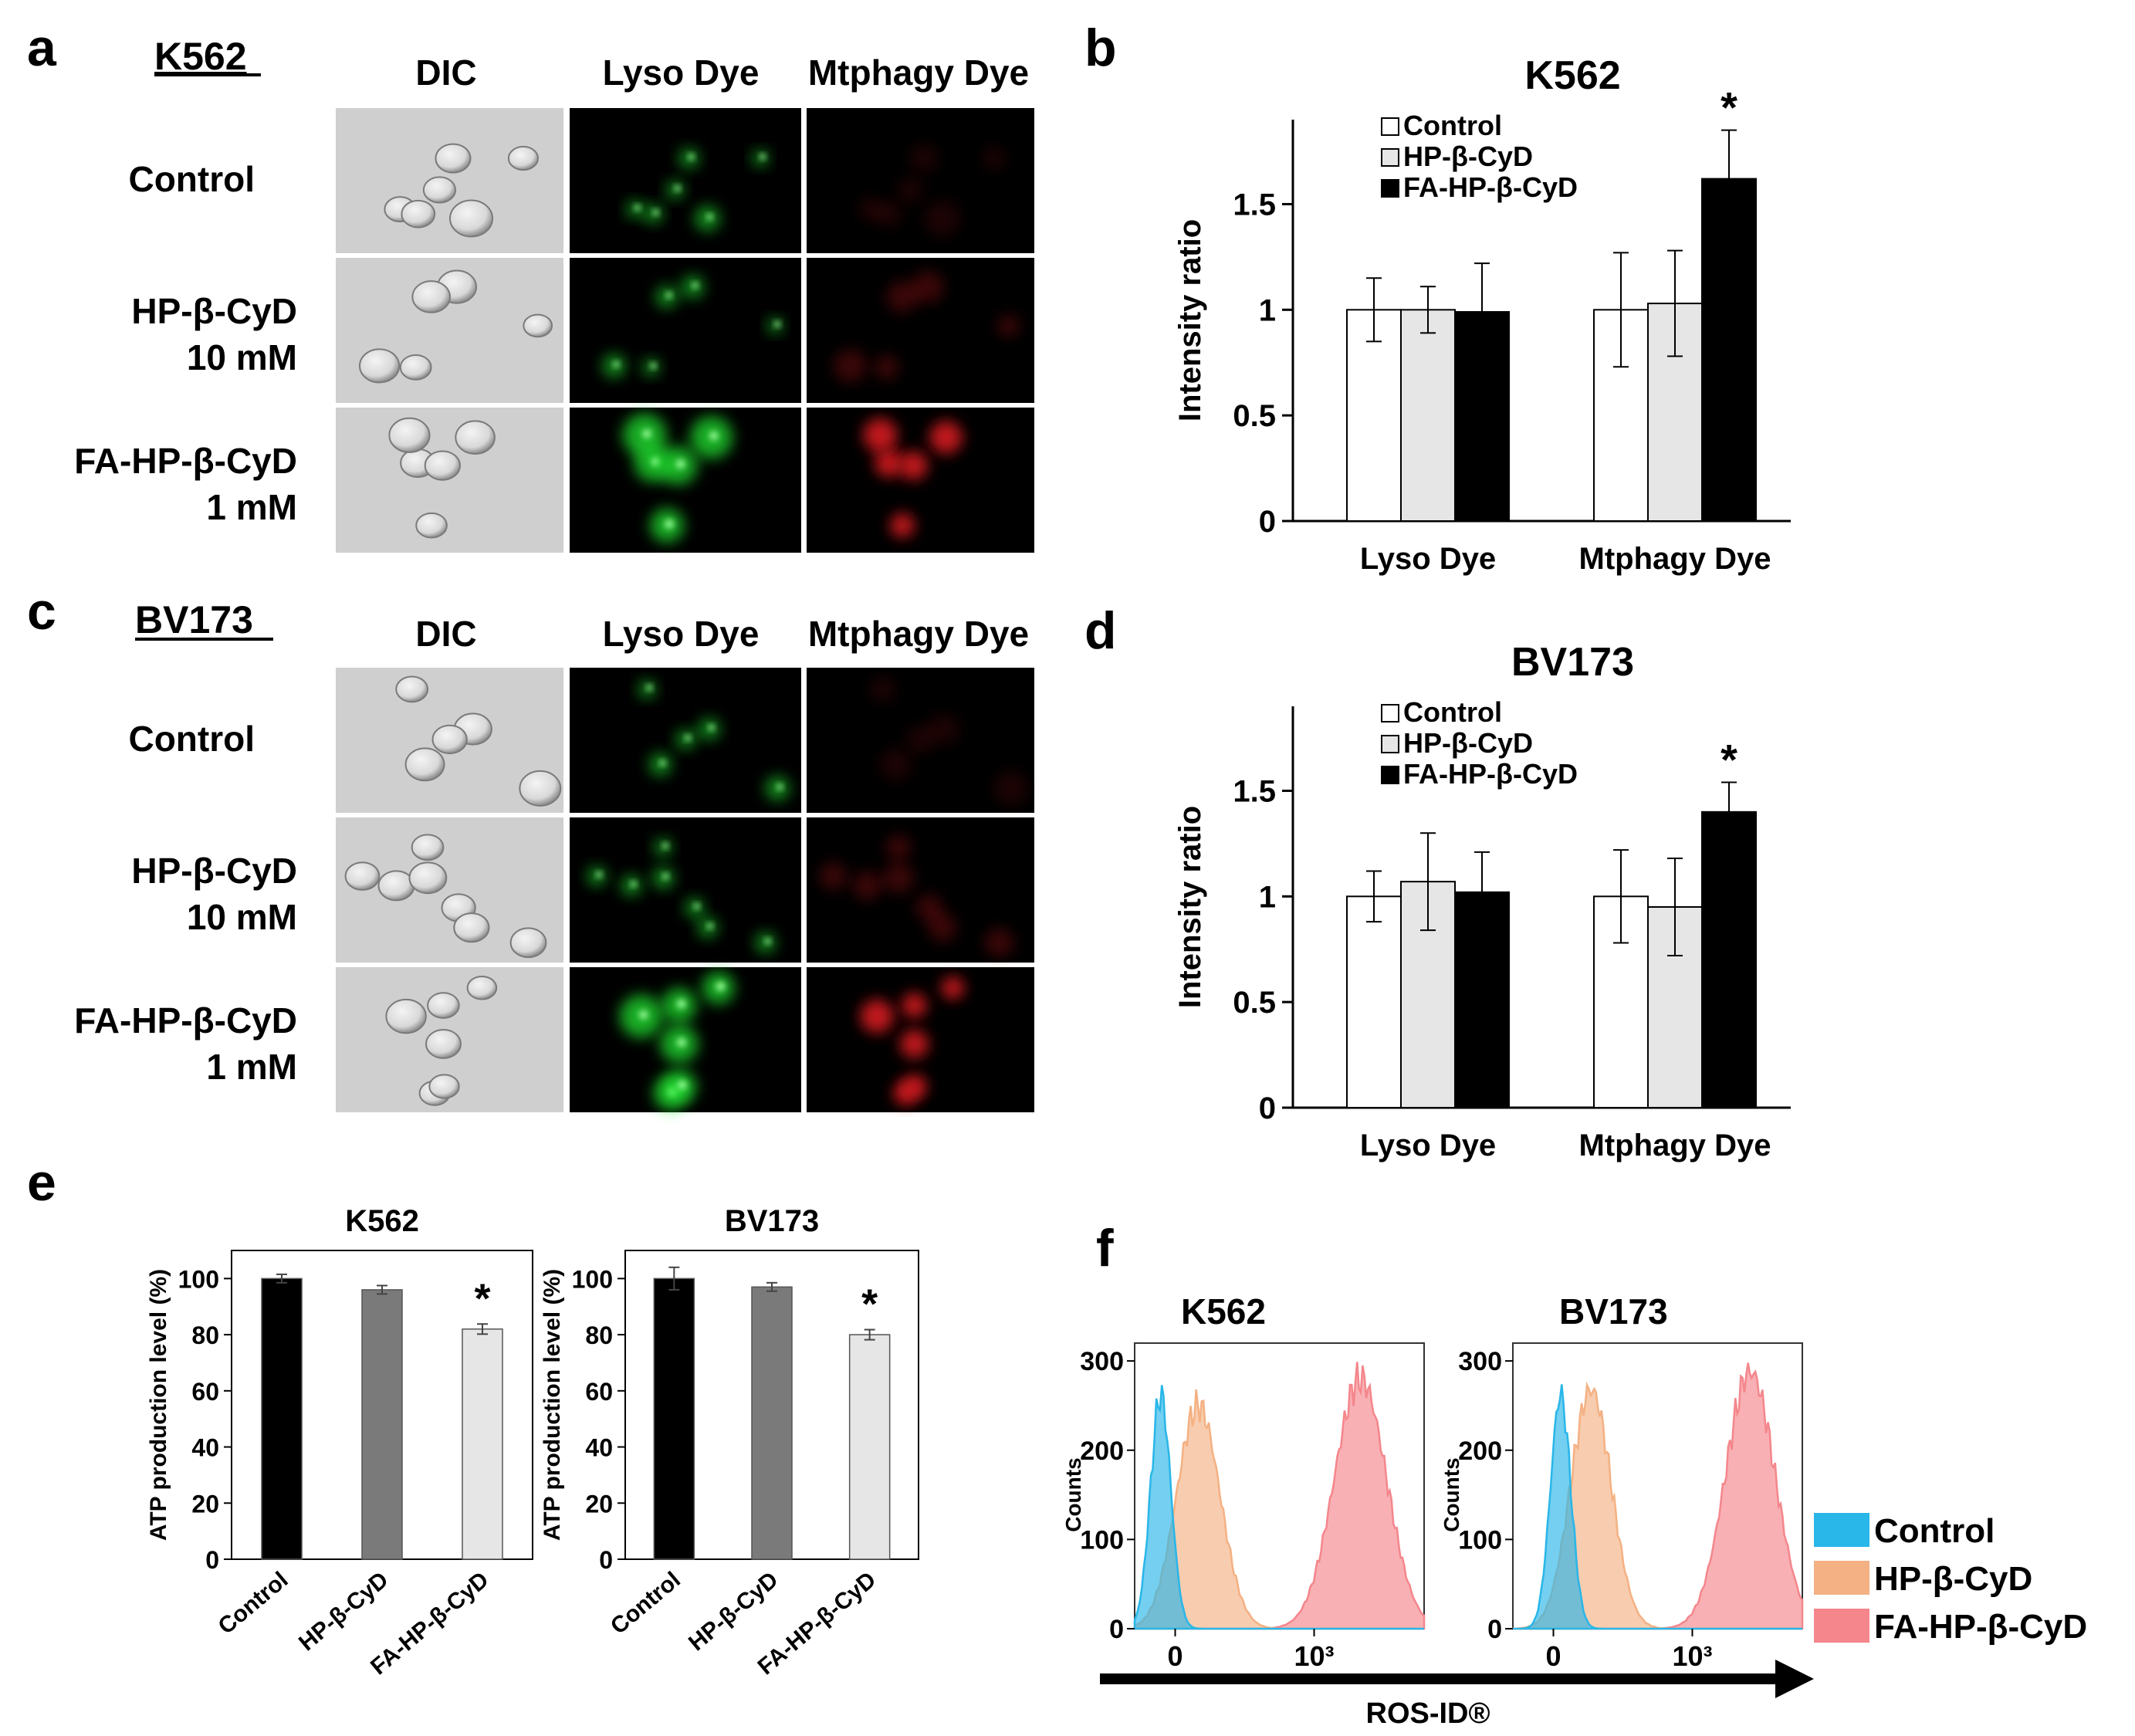 This screenshot has height=1736, width=2135. What do you see at coordinates (1657, 1507) in the screenshot?
I see `histogram-control` at bounding box center [1657, 1507].